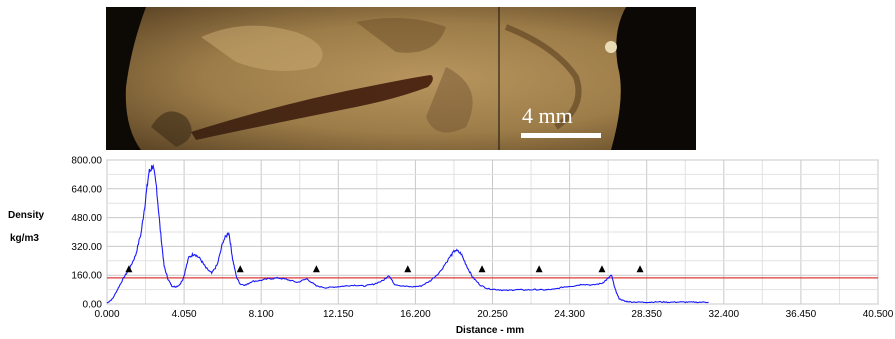 The height and width of the screenshot is (339, 895). I want to click on y-tick-label: 320.00, so click(86, 247).